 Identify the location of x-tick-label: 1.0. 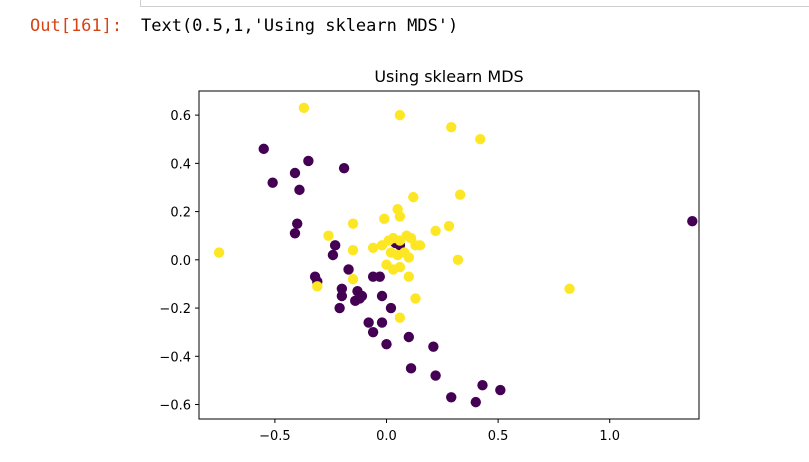
(609, 436).